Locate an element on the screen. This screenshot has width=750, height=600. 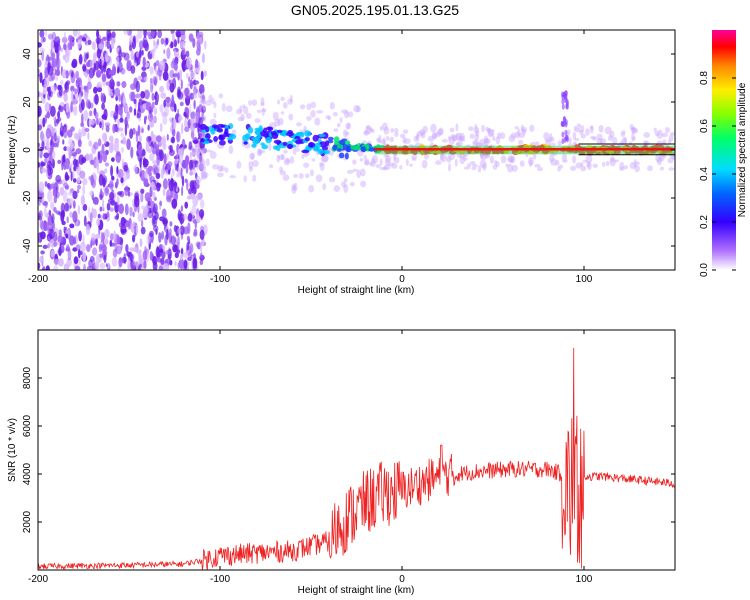
colorbar-tick-label: 0.8 is located at coordinates (704, 78).